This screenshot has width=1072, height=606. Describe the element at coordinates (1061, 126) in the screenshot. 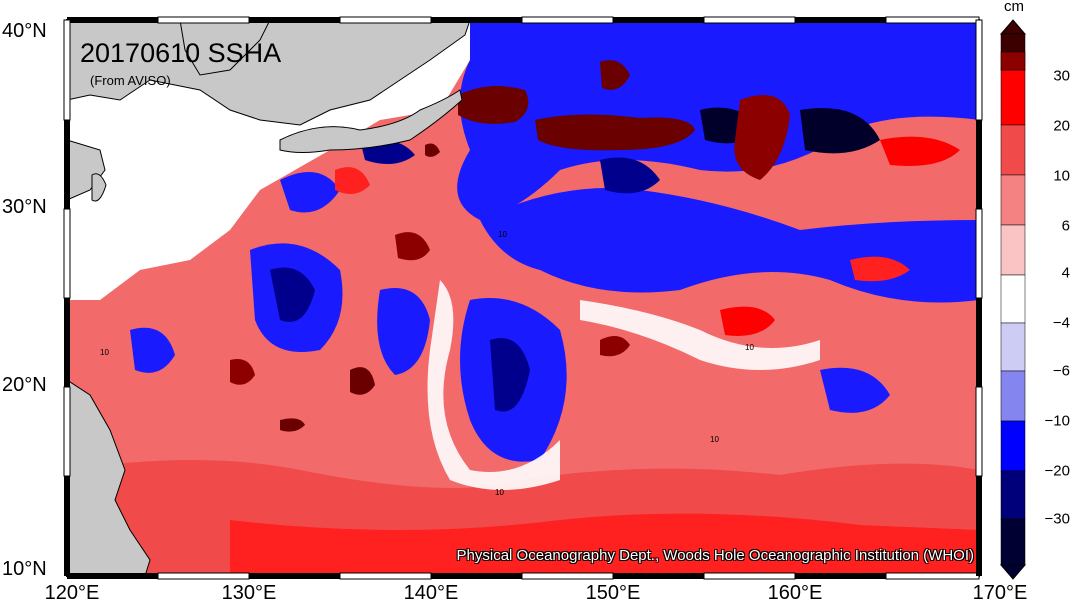

I see `colorbar-tick-label: 20` at that location.